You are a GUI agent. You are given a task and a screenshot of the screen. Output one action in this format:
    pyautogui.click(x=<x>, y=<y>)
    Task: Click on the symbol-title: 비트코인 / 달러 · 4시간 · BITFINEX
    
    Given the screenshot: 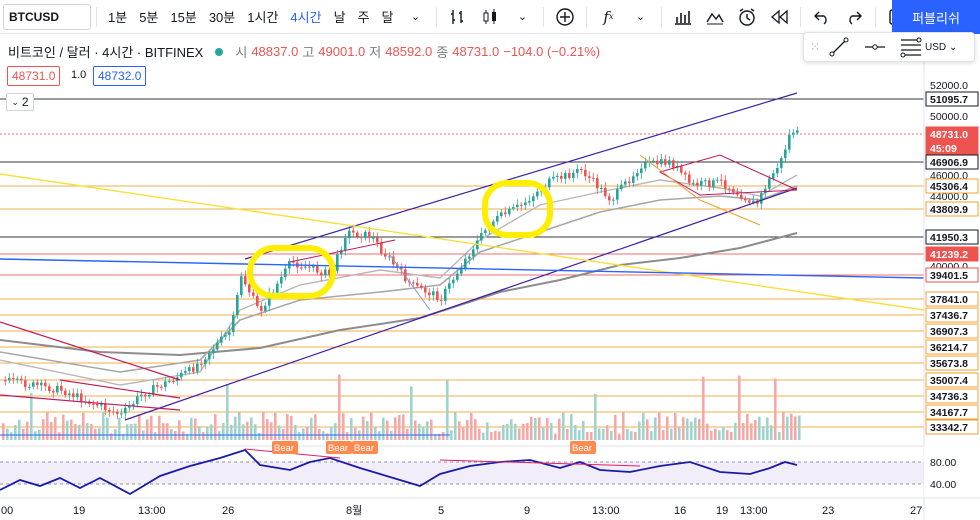 What is the action you would take?
    pyautogui.click(x=106, y=52)
    